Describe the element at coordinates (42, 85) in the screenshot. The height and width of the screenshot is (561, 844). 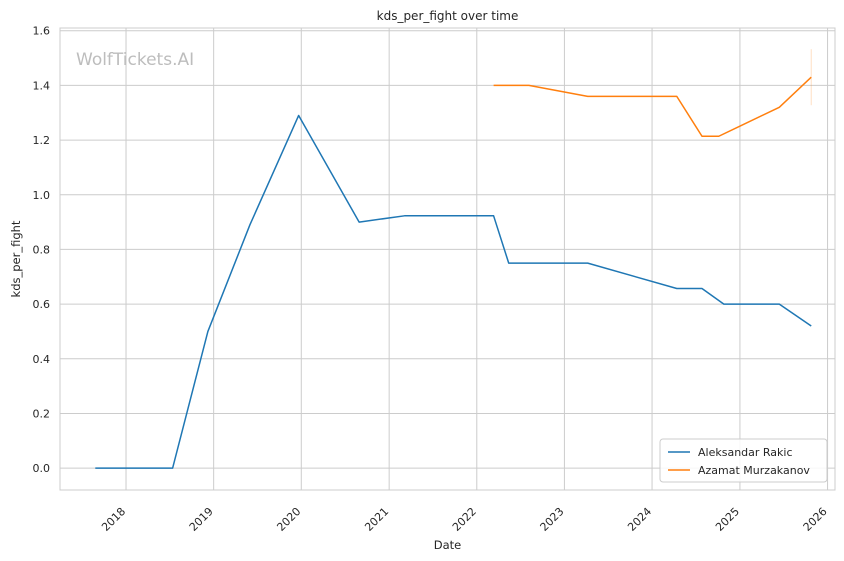
I see `y-tick-label: 1.4` at that location.